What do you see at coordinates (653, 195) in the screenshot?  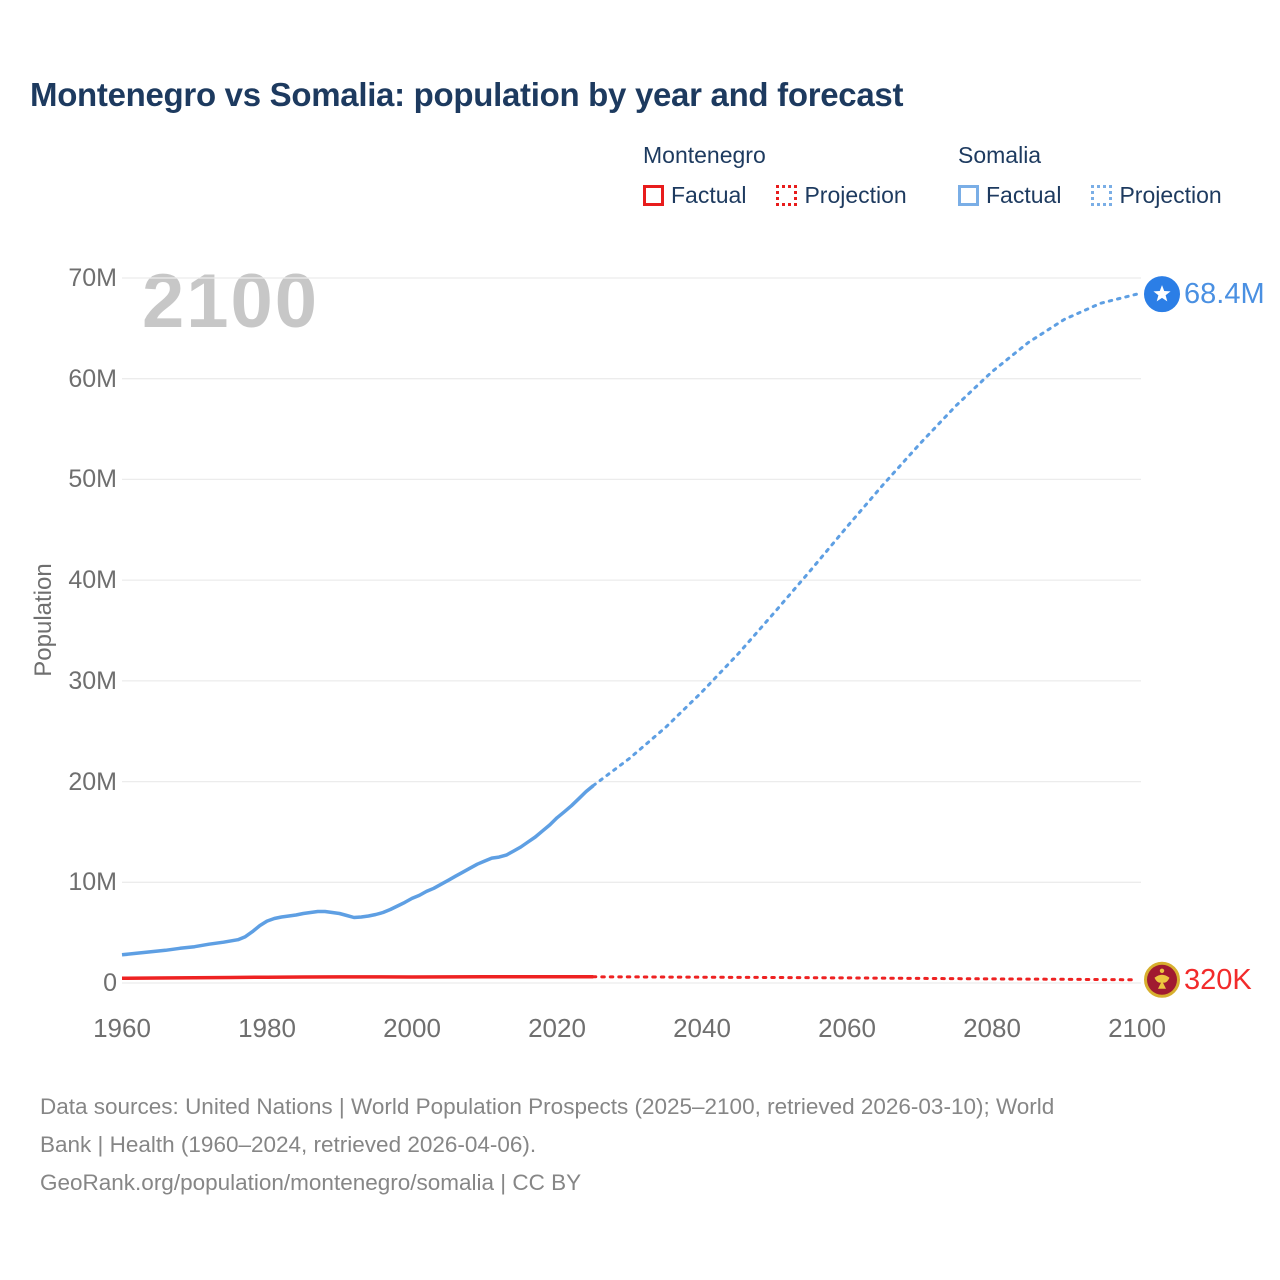 I see `legend-swatch-solid-red` at bounding box center [653, 195].